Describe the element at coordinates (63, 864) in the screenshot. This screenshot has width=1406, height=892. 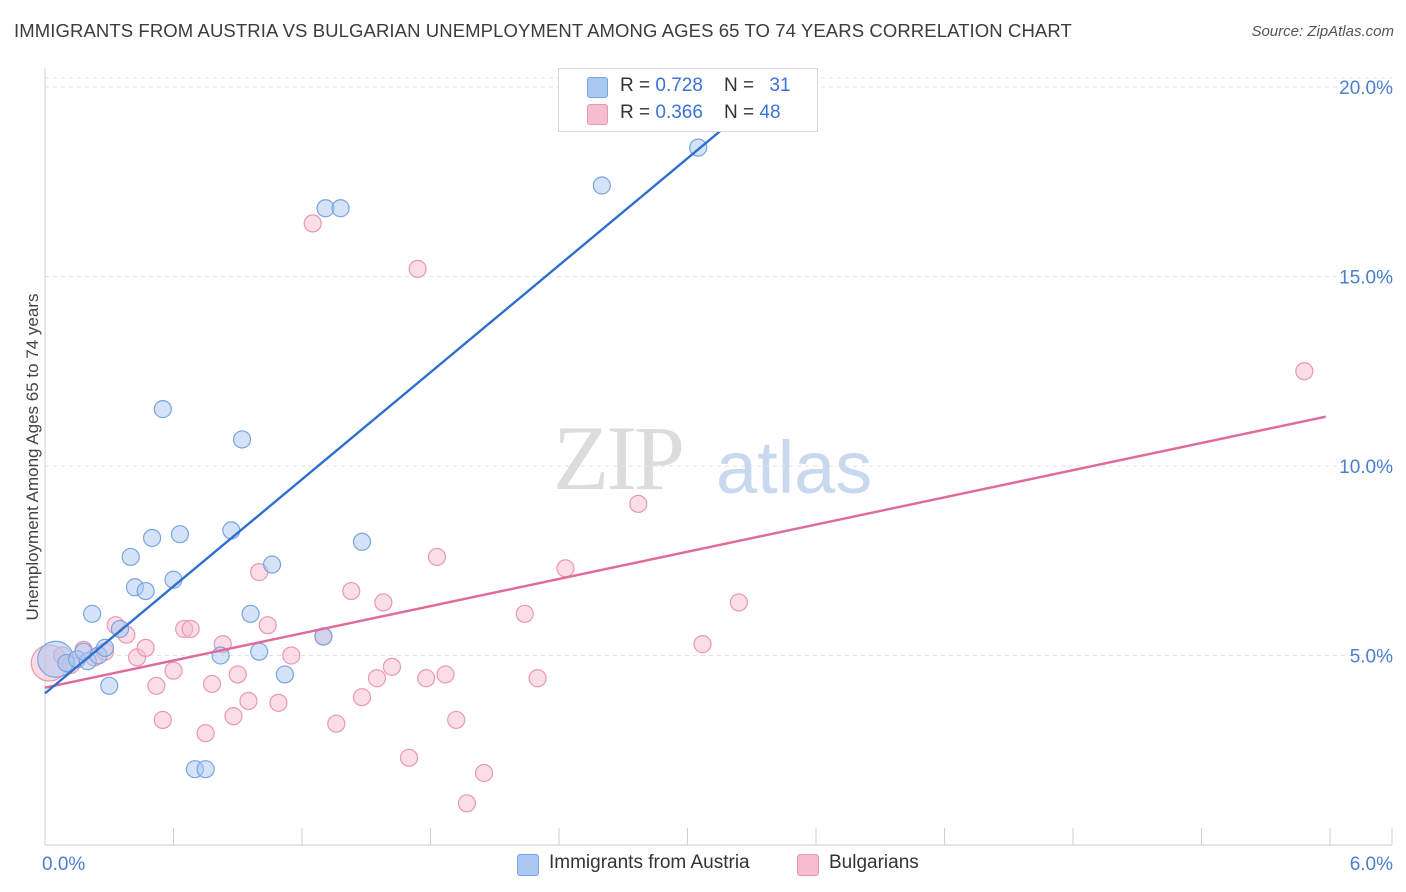
I see `x-tick-label: 0.0%` at that location.